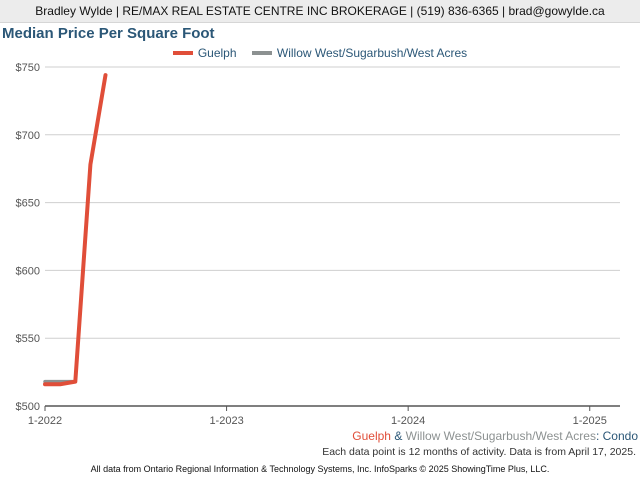 Image resolution: width=640 pixels, height=480 pixels. What do you see at coordinates (28, 68) in the screenshot?
I see `y-tick-label: $750` at bounding box center [28, 68].